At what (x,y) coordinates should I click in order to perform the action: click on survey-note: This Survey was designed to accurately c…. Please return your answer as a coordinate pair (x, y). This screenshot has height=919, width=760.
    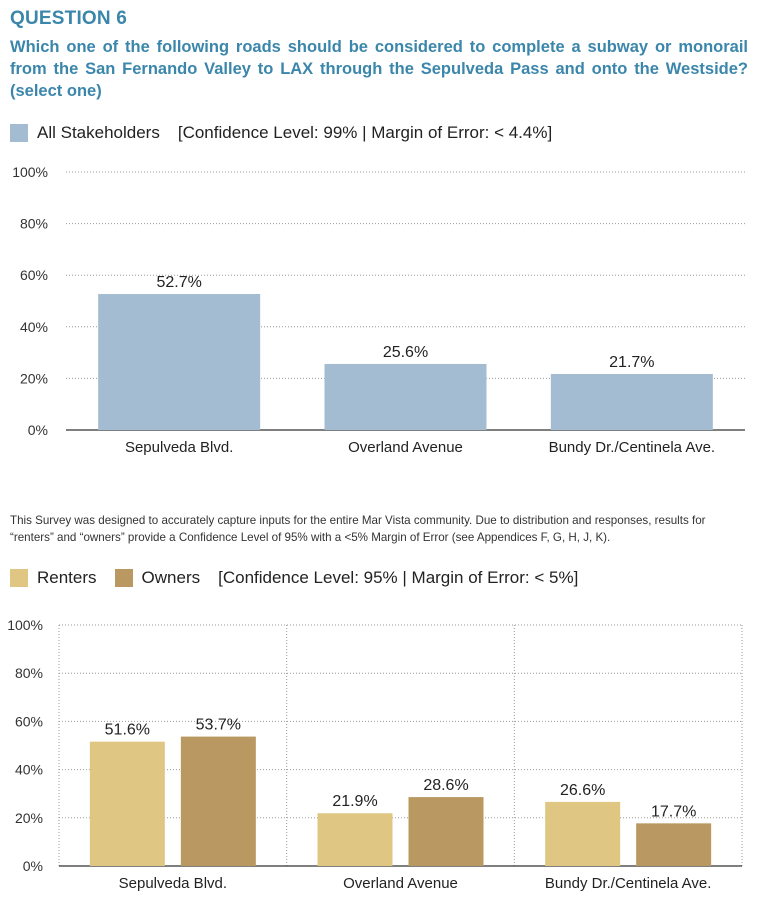
    Looking at the image, I should click on (358, 529).